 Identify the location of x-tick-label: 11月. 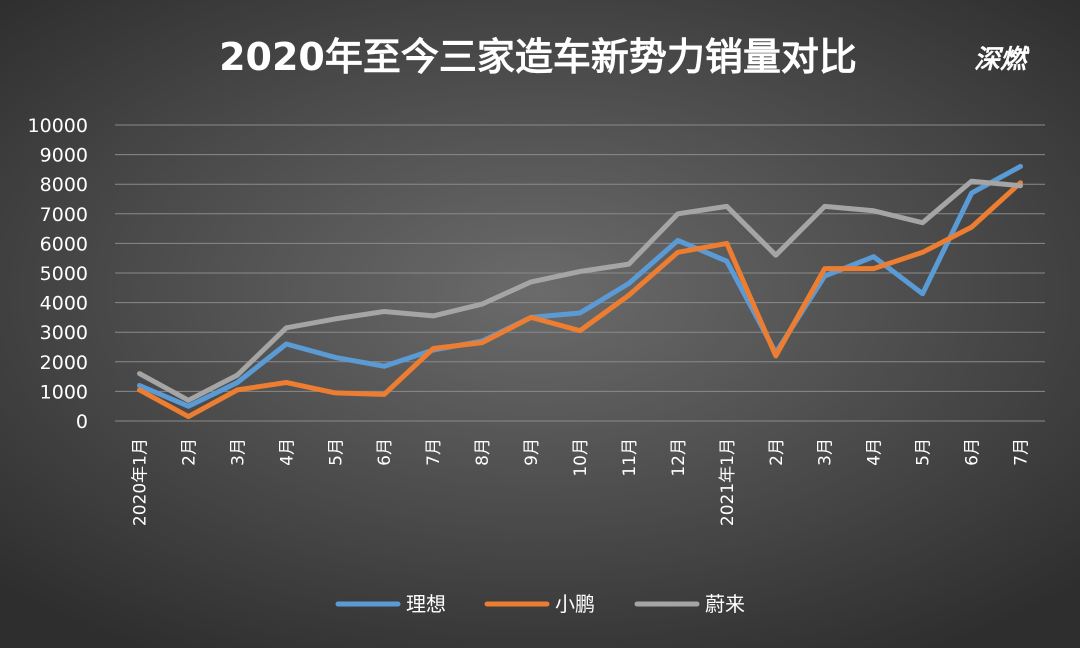
(630, 457).